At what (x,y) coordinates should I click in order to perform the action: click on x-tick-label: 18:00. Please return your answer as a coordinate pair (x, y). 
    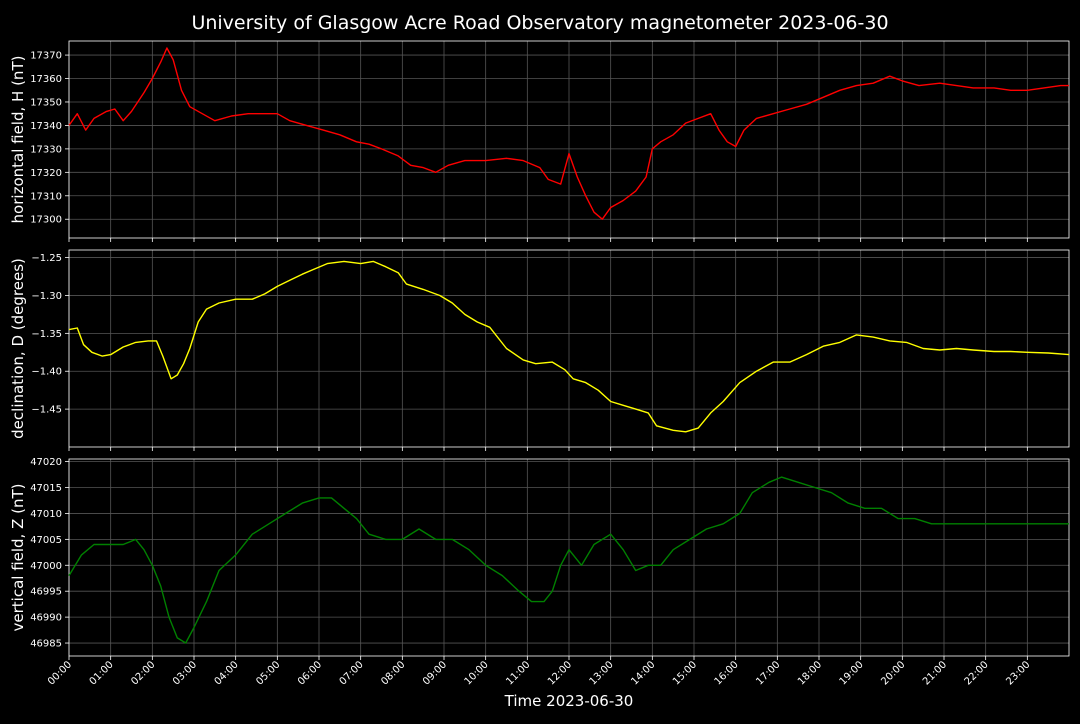
    Looking at the image, I should click on (810, 673).